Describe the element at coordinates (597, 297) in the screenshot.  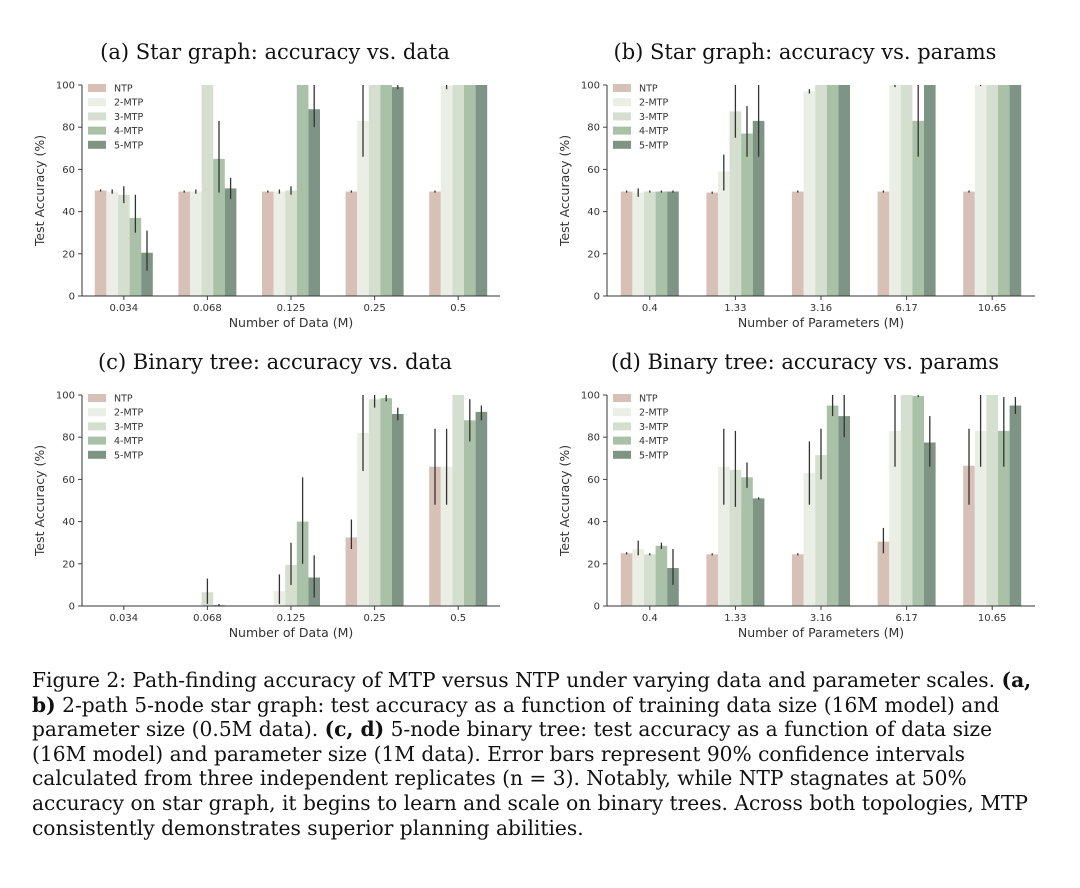
I see `y-tick-label: 0` at that location.